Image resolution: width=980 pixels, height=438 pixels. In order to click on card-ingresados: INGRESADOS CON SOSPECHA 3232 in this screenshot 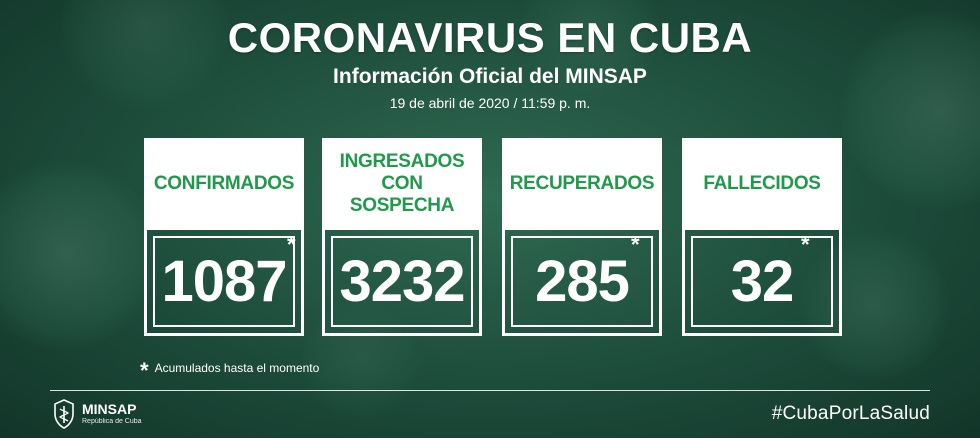, I will do `click(402, 237)`.